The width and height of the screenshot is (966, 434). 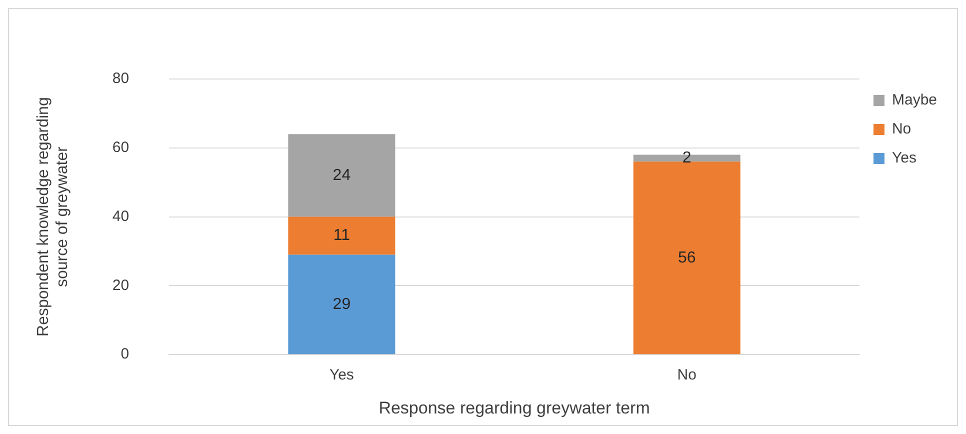 I want to click on data-label: 29, so click(x=341, y=304).